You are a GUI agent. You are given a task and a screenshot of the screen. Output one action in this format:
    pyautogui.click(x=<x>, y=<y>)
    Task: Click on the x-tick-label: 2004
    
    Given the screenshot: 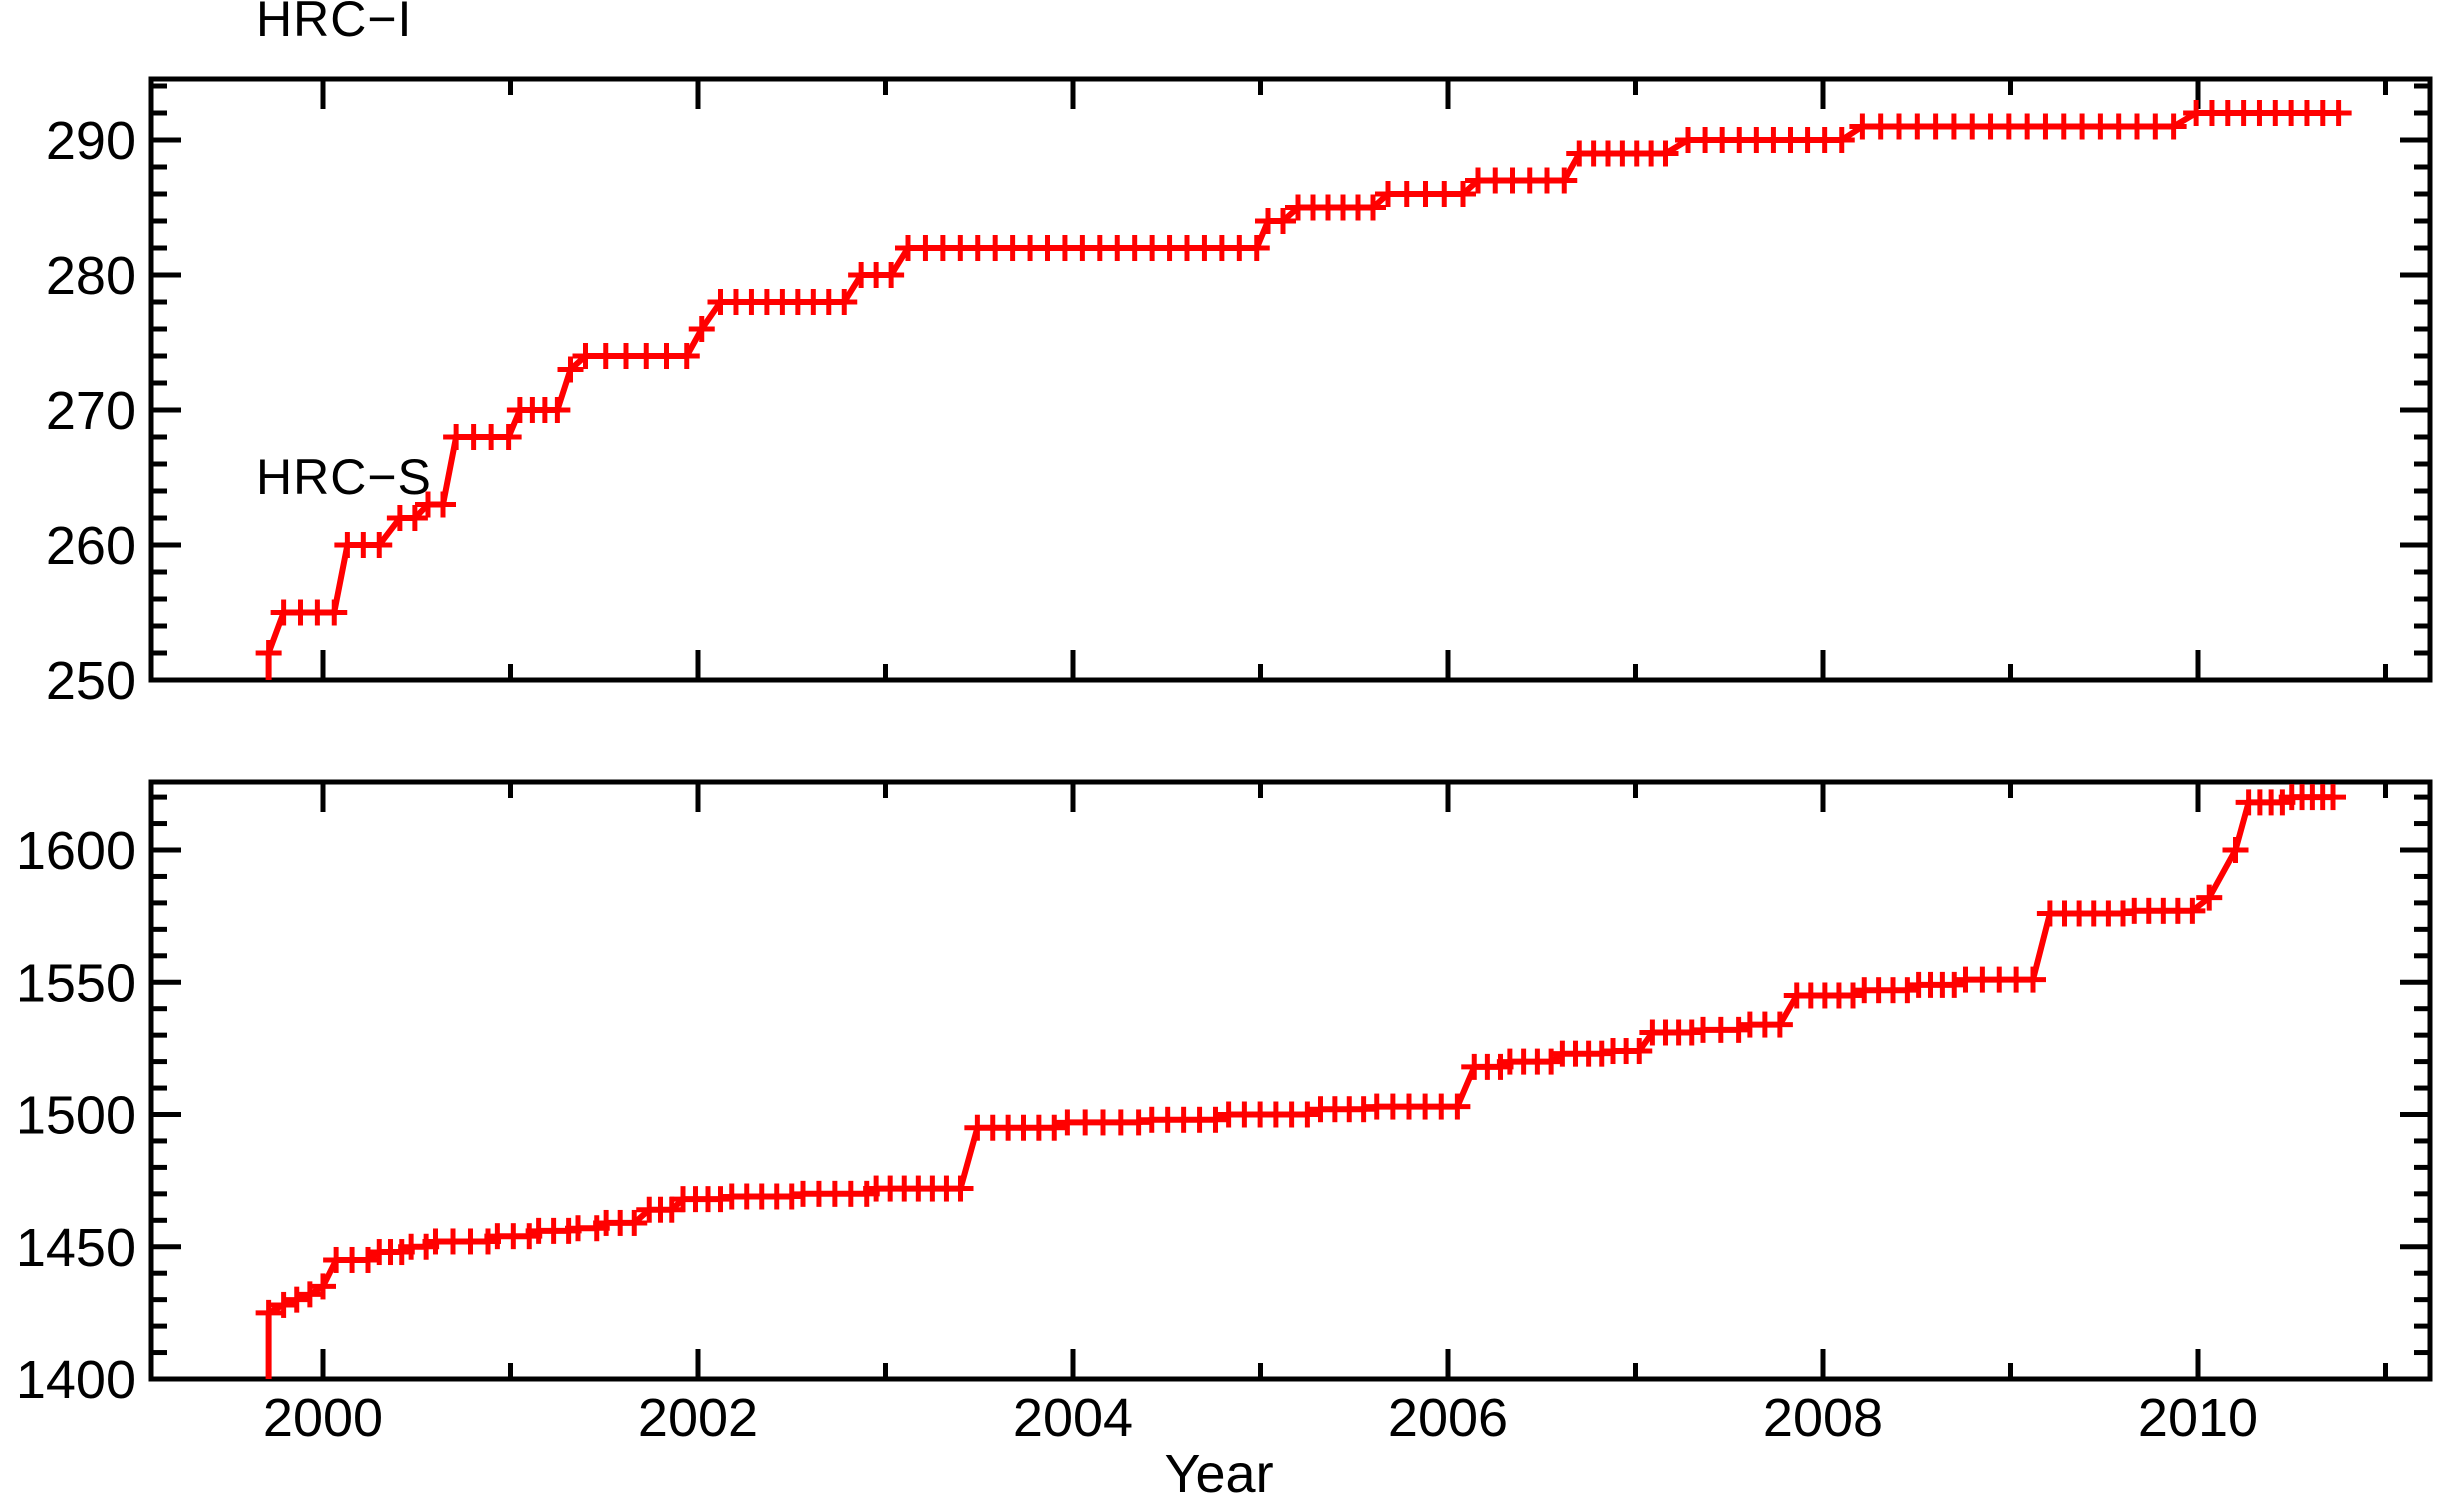 What is the action you would take?
    pyautogui.click(x=1073, y=1418)
    